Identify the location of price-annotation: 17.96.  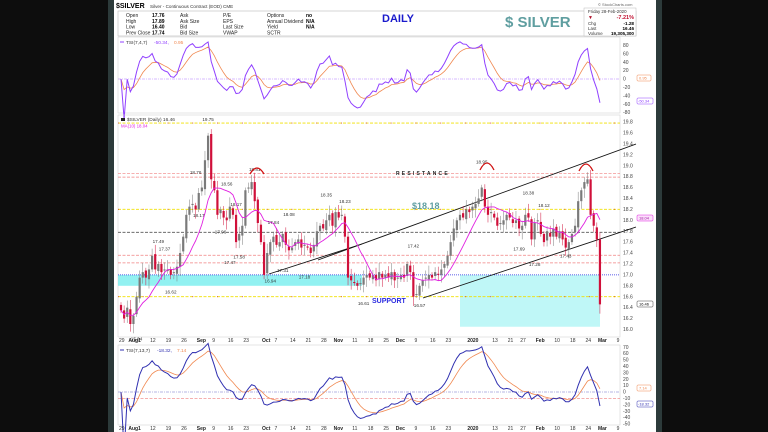
(221, 231).